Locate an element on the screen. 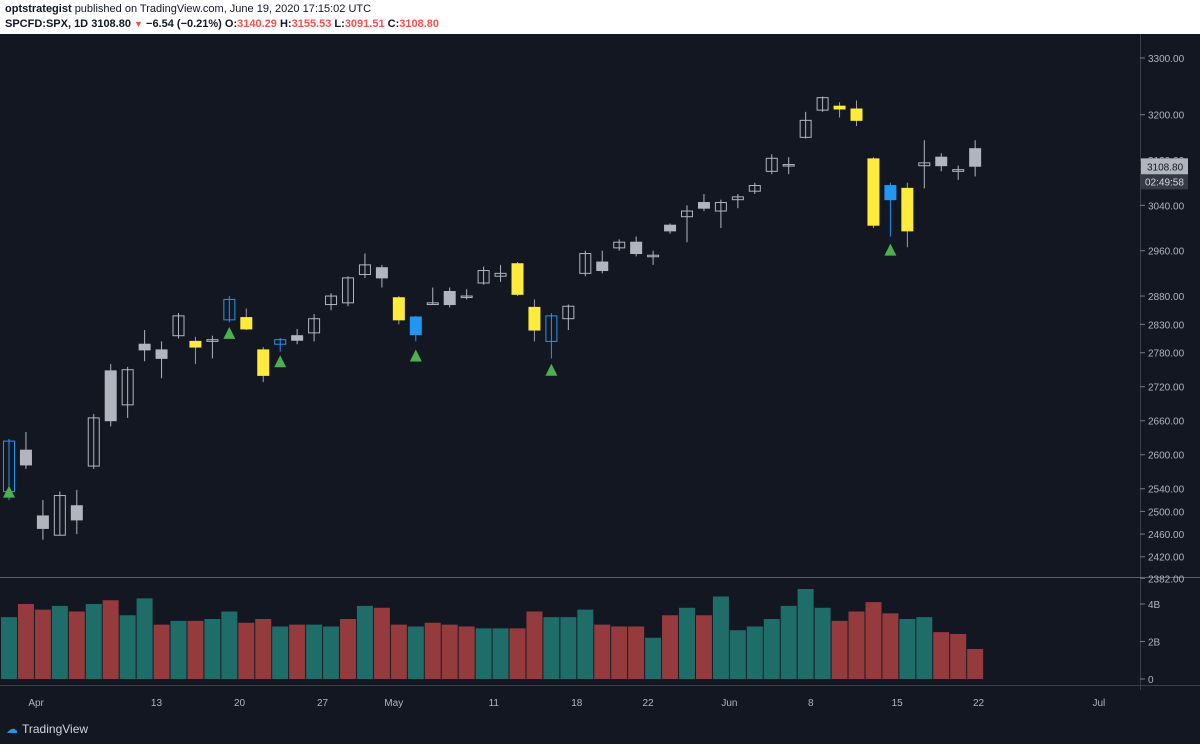 The width and height of the screenshot is (1200, 744). price-tick-label: 2540.00 is located at coordinates (1166, 490).